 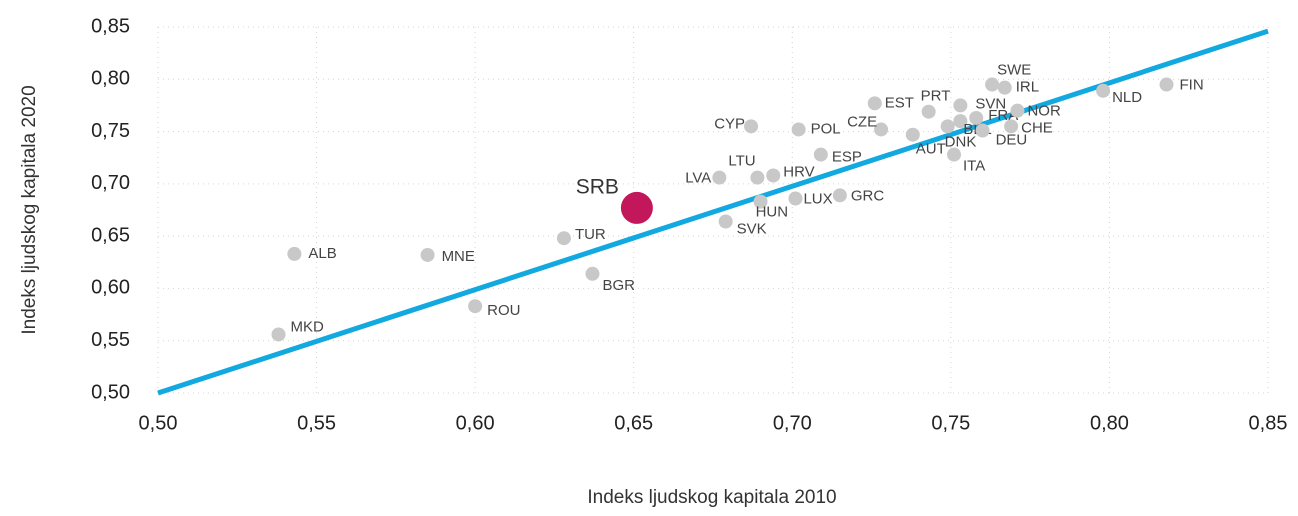 I want to click on point-label: HRV, so click(x=798, y=171).